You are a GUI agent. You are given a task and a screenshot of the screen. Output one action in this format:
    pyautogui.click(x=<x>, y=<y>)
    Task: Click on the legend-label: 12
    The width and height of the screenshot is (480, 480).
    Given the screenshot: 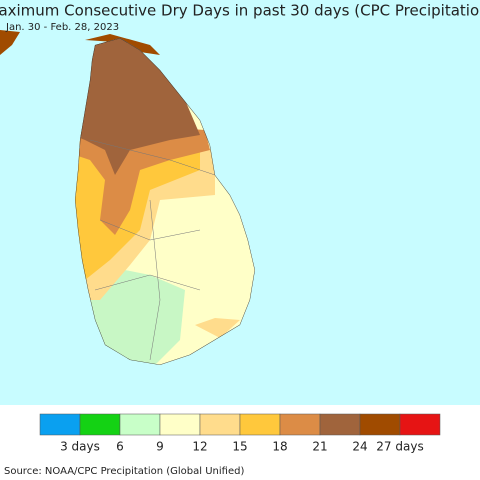 What is the action you would take?
    pyautogui.click(x=199, y=447)
    